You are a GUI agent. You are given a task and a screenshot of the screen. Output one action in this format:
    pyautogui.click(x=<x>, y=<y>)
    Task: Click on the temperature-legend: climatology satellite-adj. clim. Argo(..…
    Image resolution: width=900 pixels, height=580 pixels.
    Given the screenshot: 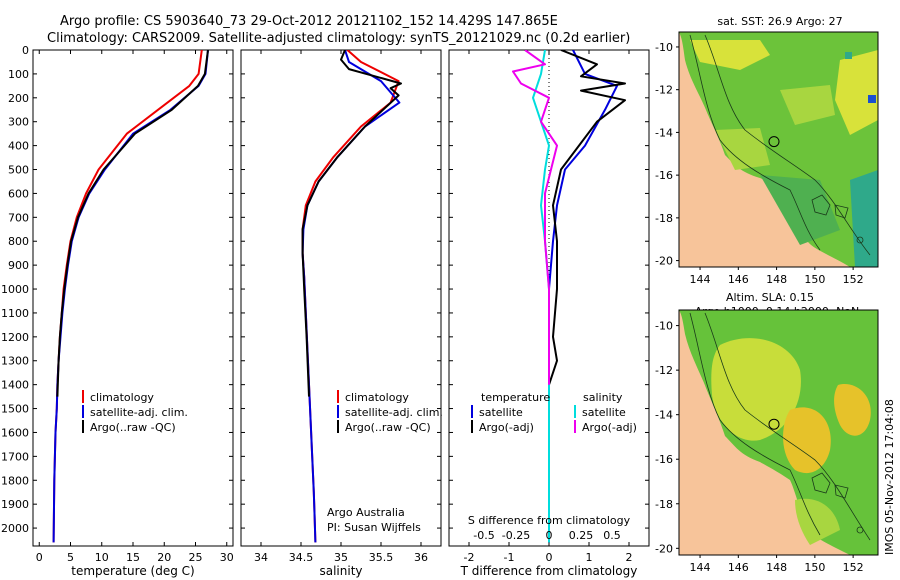 What is the action you would take?
    pyautogui.click(x=135, y=412)
    